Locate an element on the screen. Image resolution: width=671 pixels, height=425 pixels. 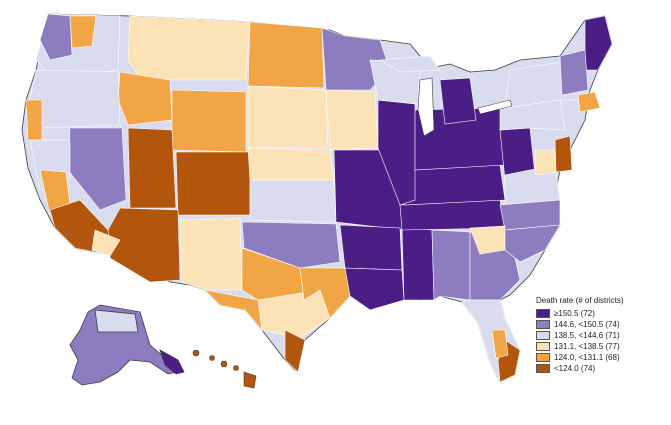
montana is located at coordinates (189, 48).